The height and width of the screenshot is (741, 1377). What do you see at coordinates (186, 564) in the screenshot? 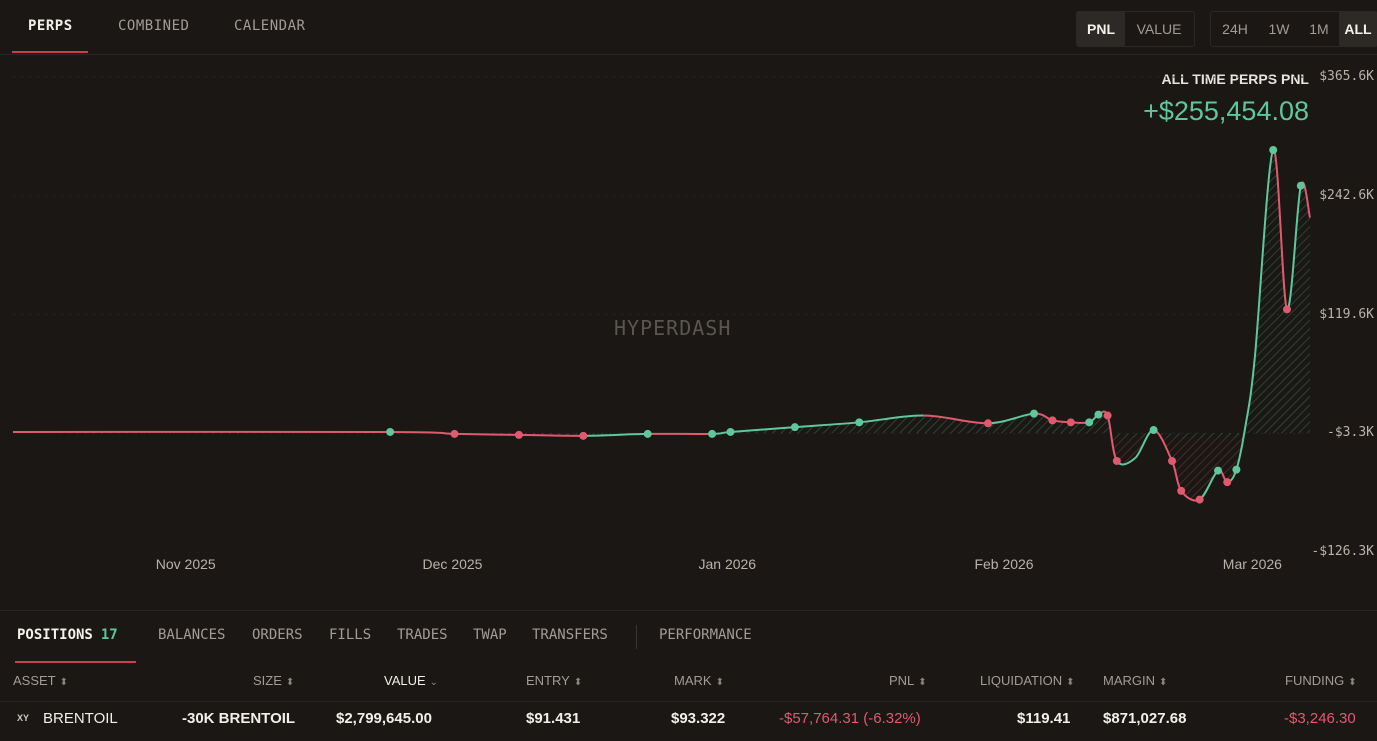
I see `x-tick-label: Nov 2025` at bounding box center [186, 564].